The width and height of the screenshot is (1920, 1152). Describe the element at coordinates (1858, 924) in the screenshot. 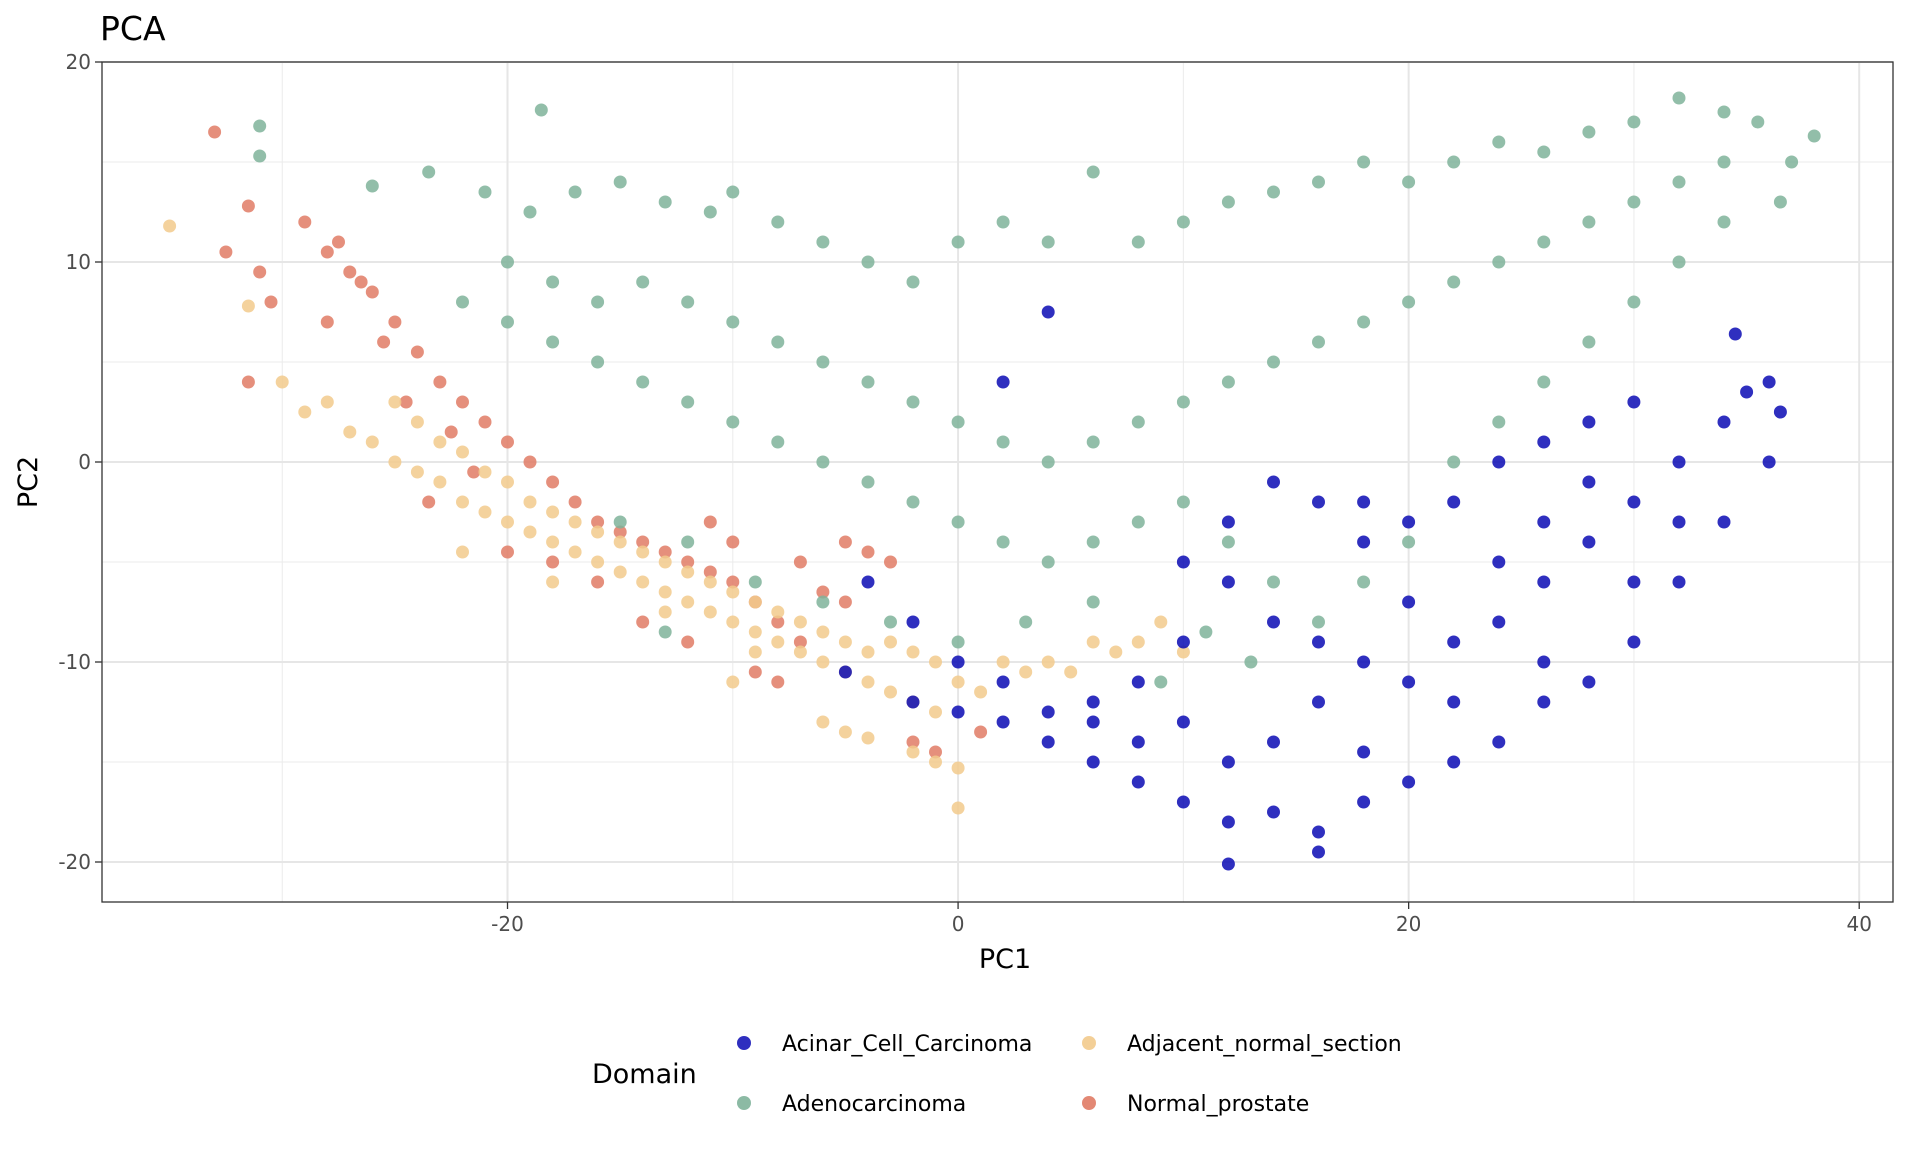

I see `x-tick-label-3: 40` at that location.